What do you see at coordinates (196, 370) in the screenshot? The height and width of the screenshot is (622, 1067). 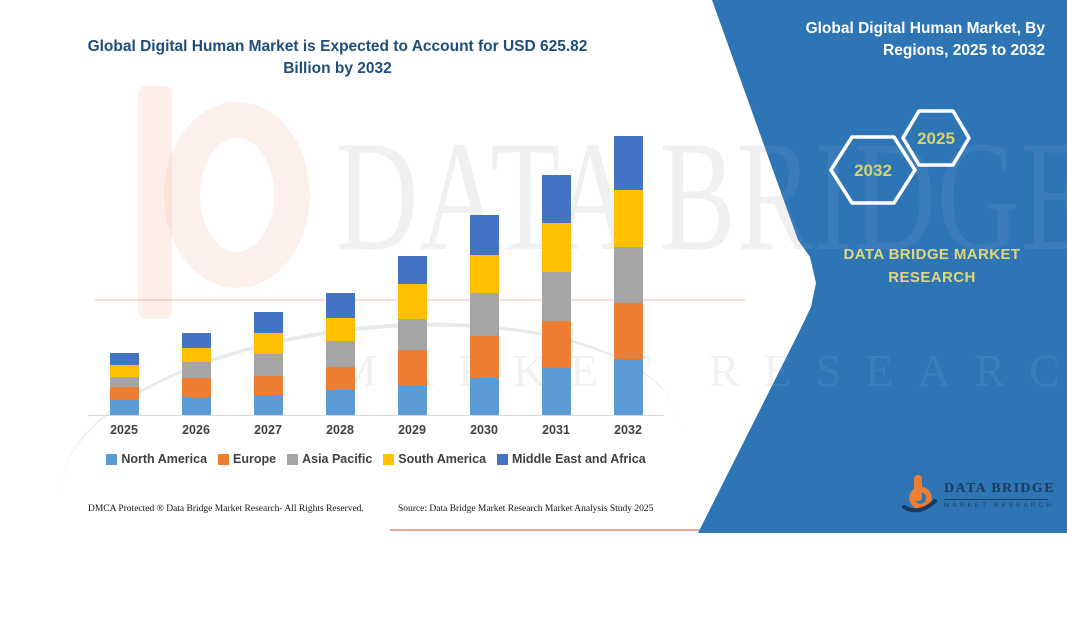 I see `segment-asia-pacific-2026` at bounding box center [196, 370].